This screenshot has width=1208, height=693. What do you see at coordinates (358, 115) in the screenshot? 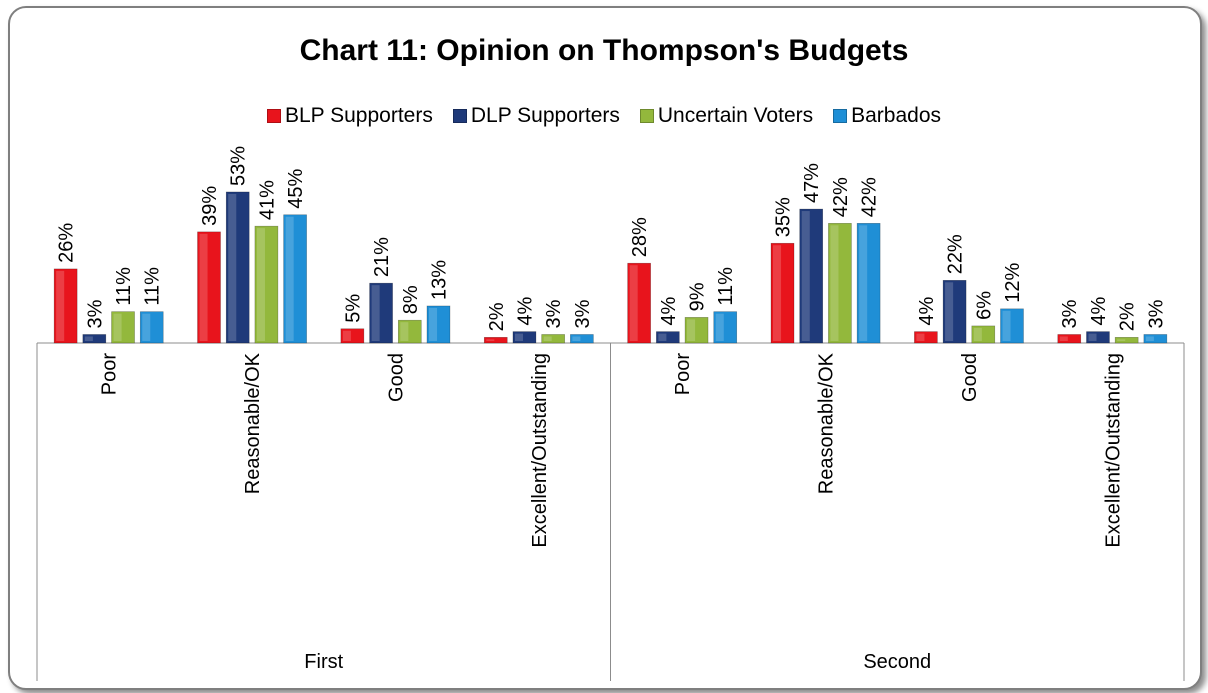
I see `legend-label: BLP Supporters` at bounding box center [358, 115].